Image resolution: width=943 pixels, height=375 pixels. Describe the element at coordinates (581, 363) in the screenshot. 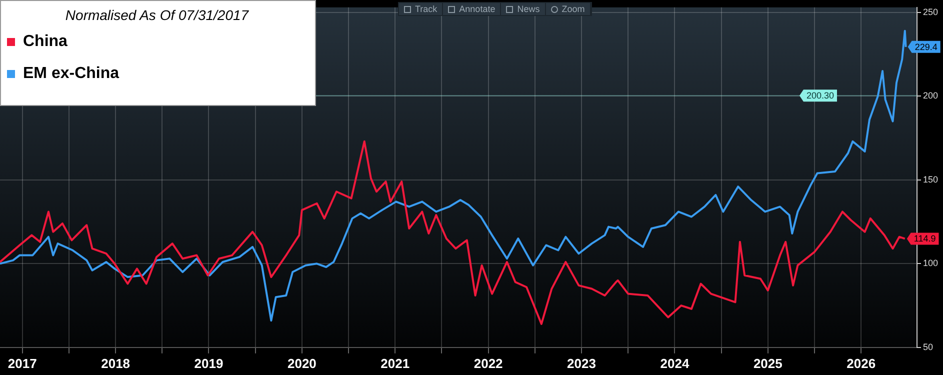

I see `x-tick-label: 2023` at that location.